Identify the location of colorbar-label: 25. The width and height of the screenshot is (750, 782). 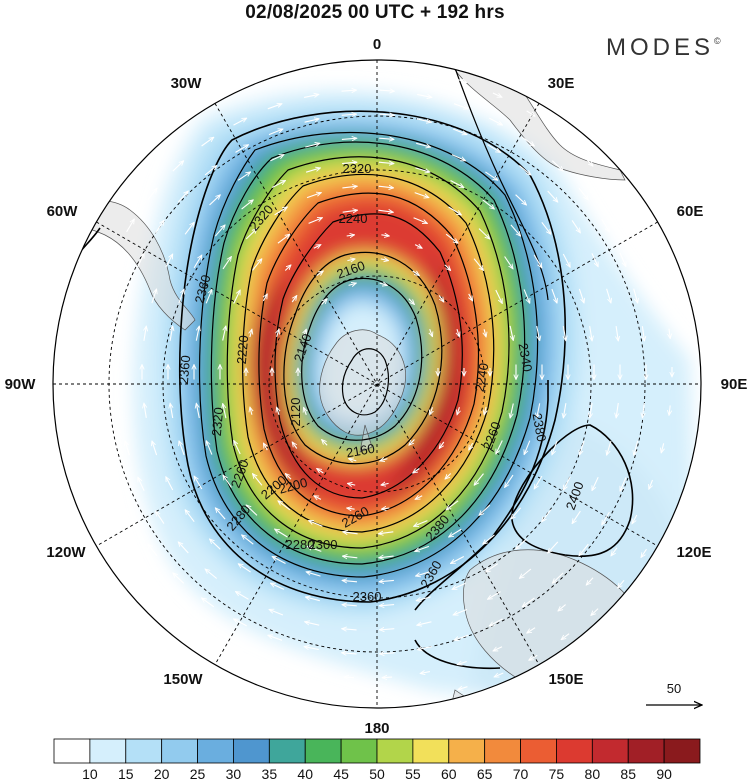
(198, 774).